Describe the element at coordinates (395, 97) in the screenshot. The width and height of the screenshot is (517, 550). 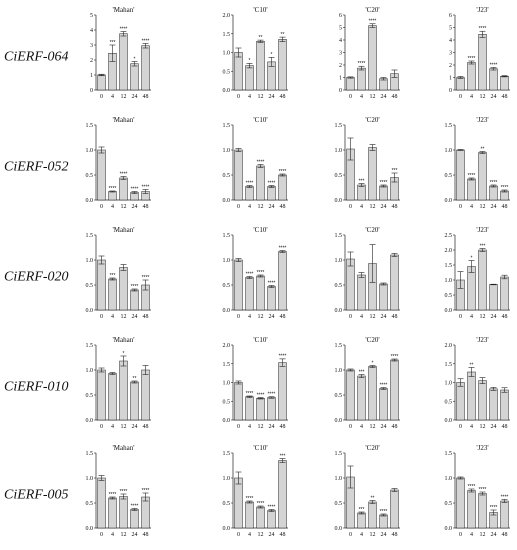
I see `x-tick-label: 48` at that location.